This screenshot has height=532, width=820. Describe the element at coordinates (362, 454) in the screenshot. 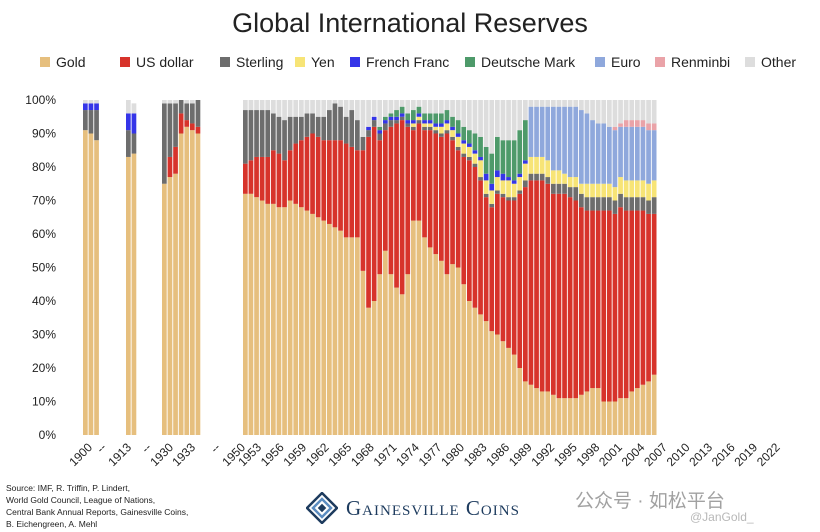

I see `x-tick-label: 1968` at that location.